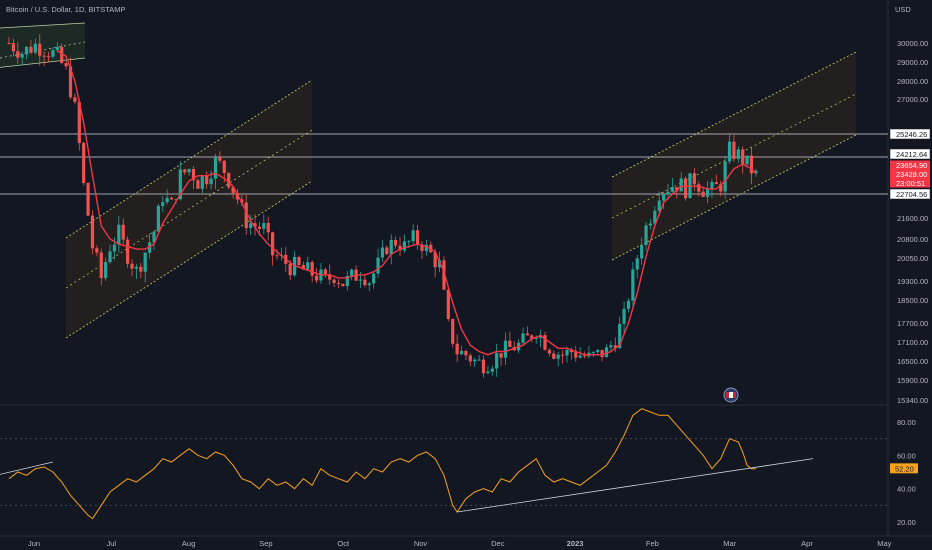  Describe the element at coordinates (188, 543) in the screenshot. I see `time-tick-label: Aug` at that location.